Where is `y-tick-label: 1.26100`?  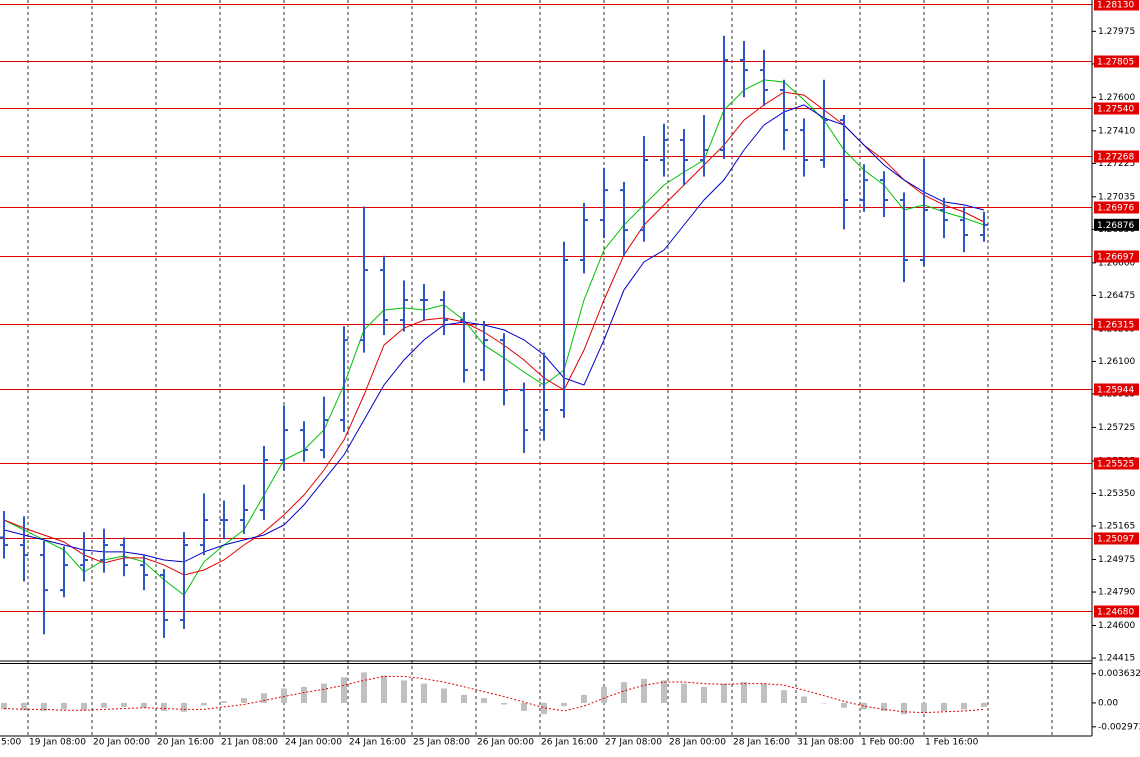 y-tick-label: 1.26100 is located at coordinates (1116, 362).